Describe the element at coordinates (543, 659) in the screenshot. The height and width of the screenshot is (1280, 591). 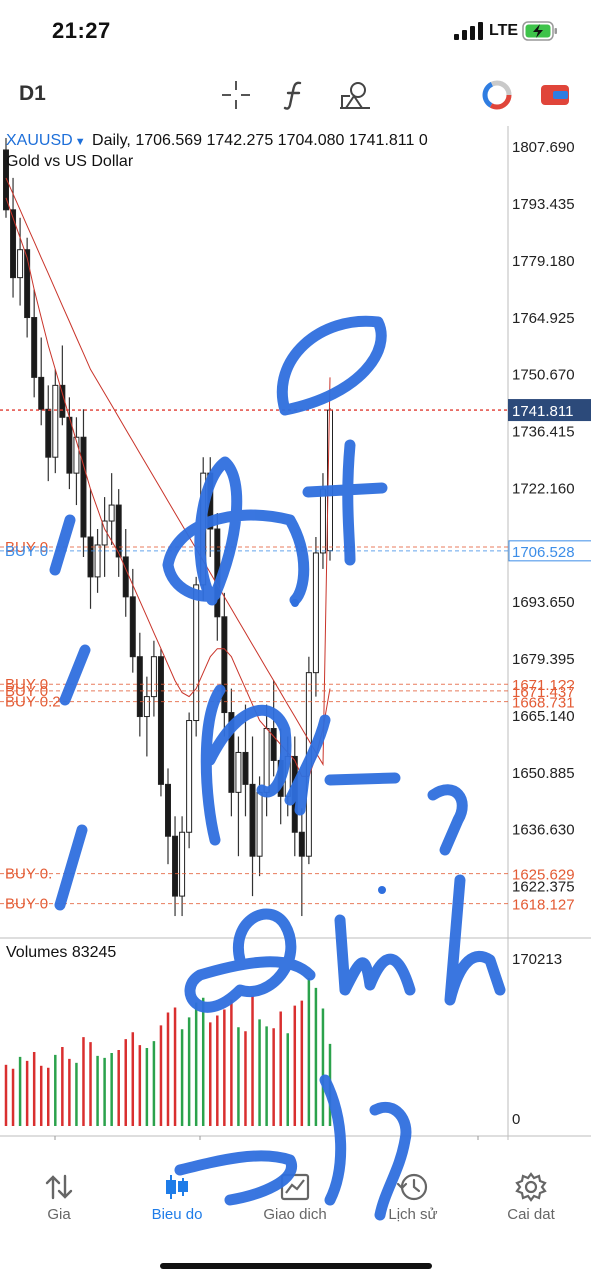
I see `price-tick: 1679.395` at that location.